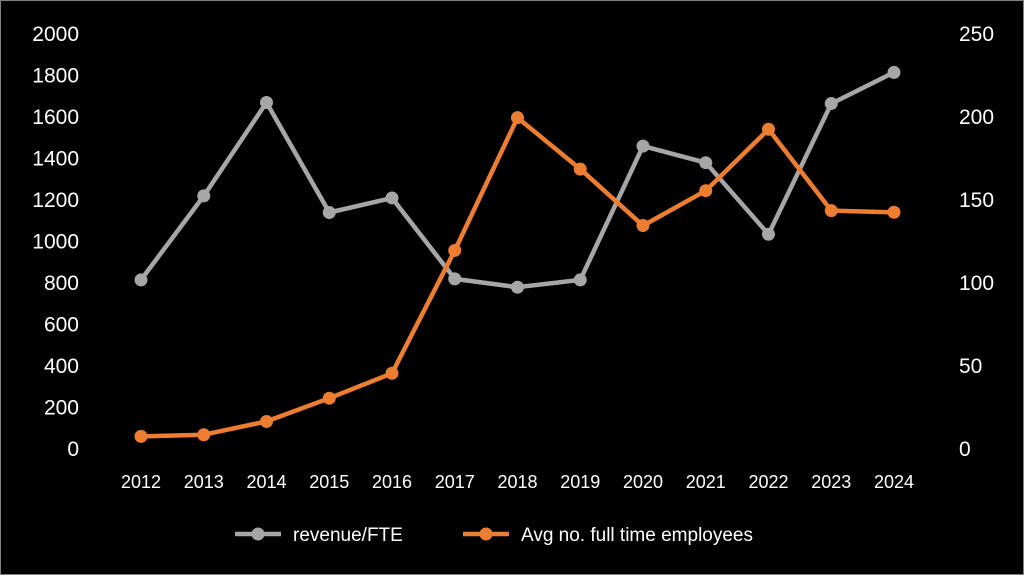  I want to click on x-tick-label: 2019, so click(580, 482).